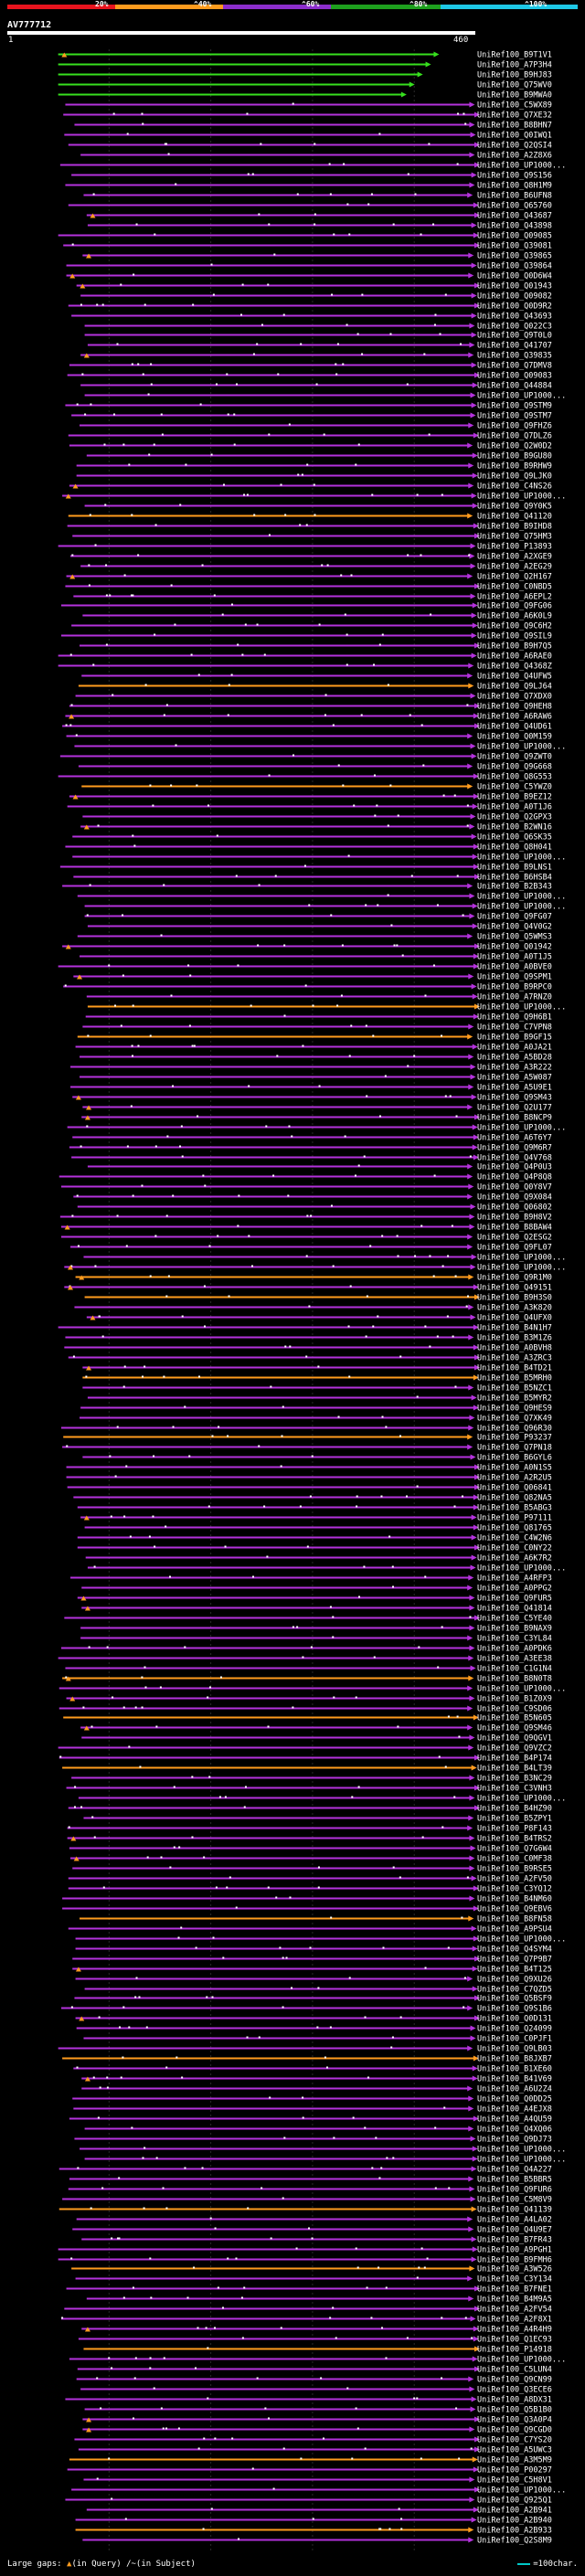  What do you see at coordinates (514, 1899) in the screenshot?
I see `hit-label: UniRef100_B4NM60` at bounding box center [514, 1899].